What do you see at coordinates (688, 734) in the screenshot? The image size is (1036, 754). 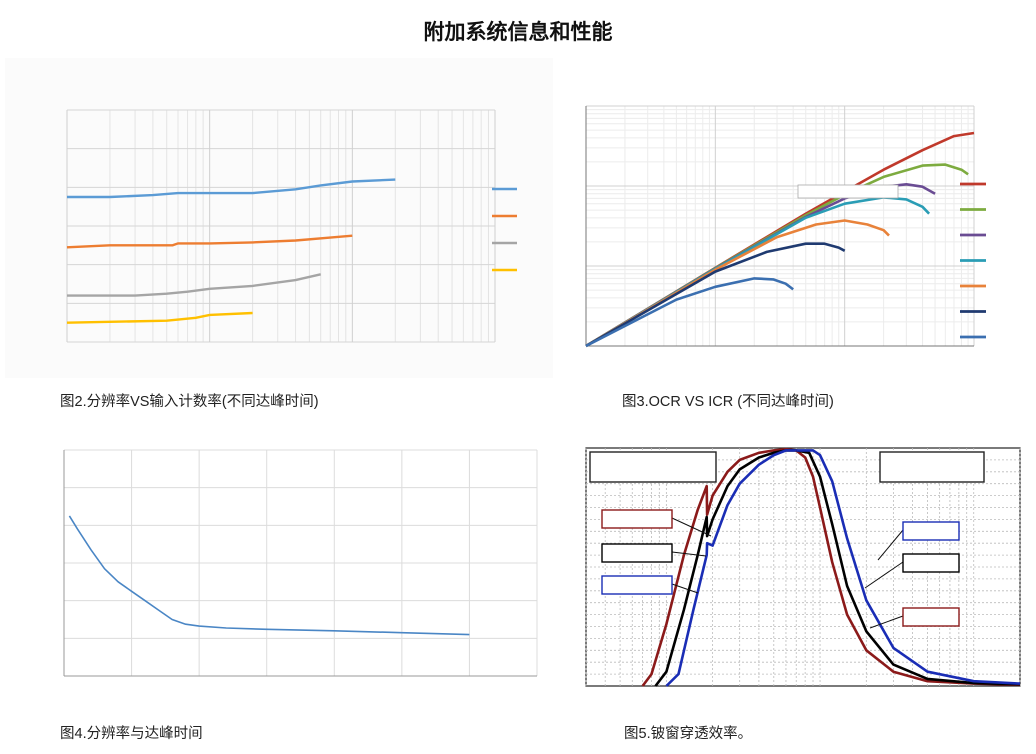 I see `caption-fig5: 图5.铍窗穿透效率。` at bounding box center [688, 734].